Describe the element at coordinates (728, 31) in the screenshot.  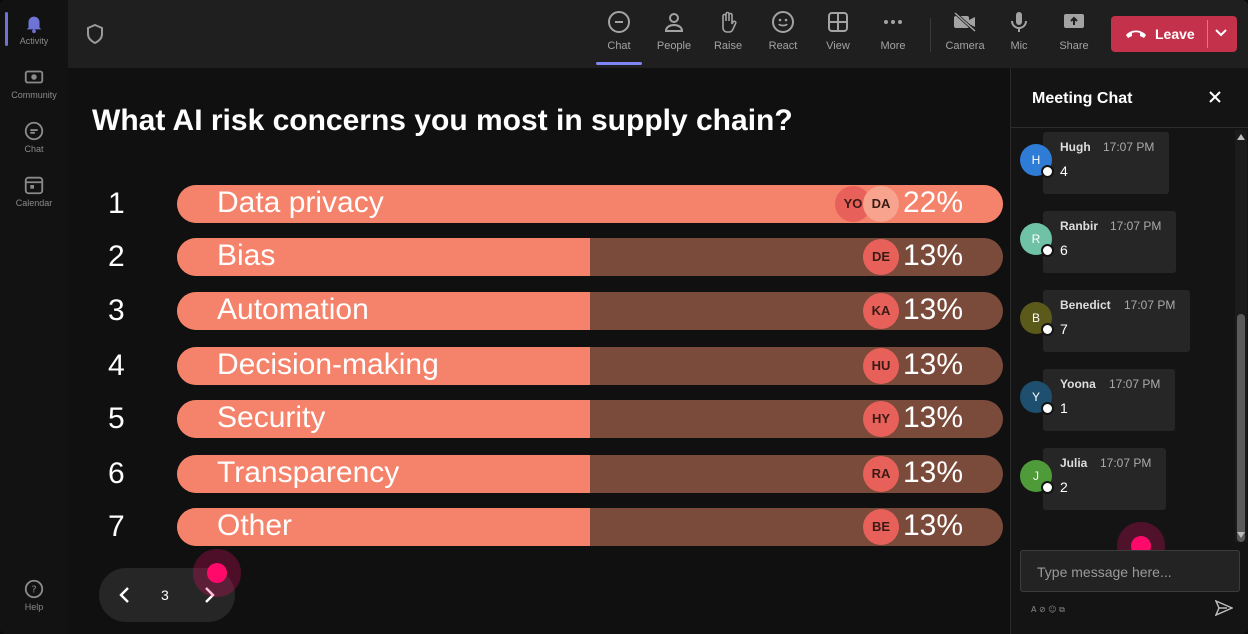
I see `raise-hand-button: Raise` at that location.